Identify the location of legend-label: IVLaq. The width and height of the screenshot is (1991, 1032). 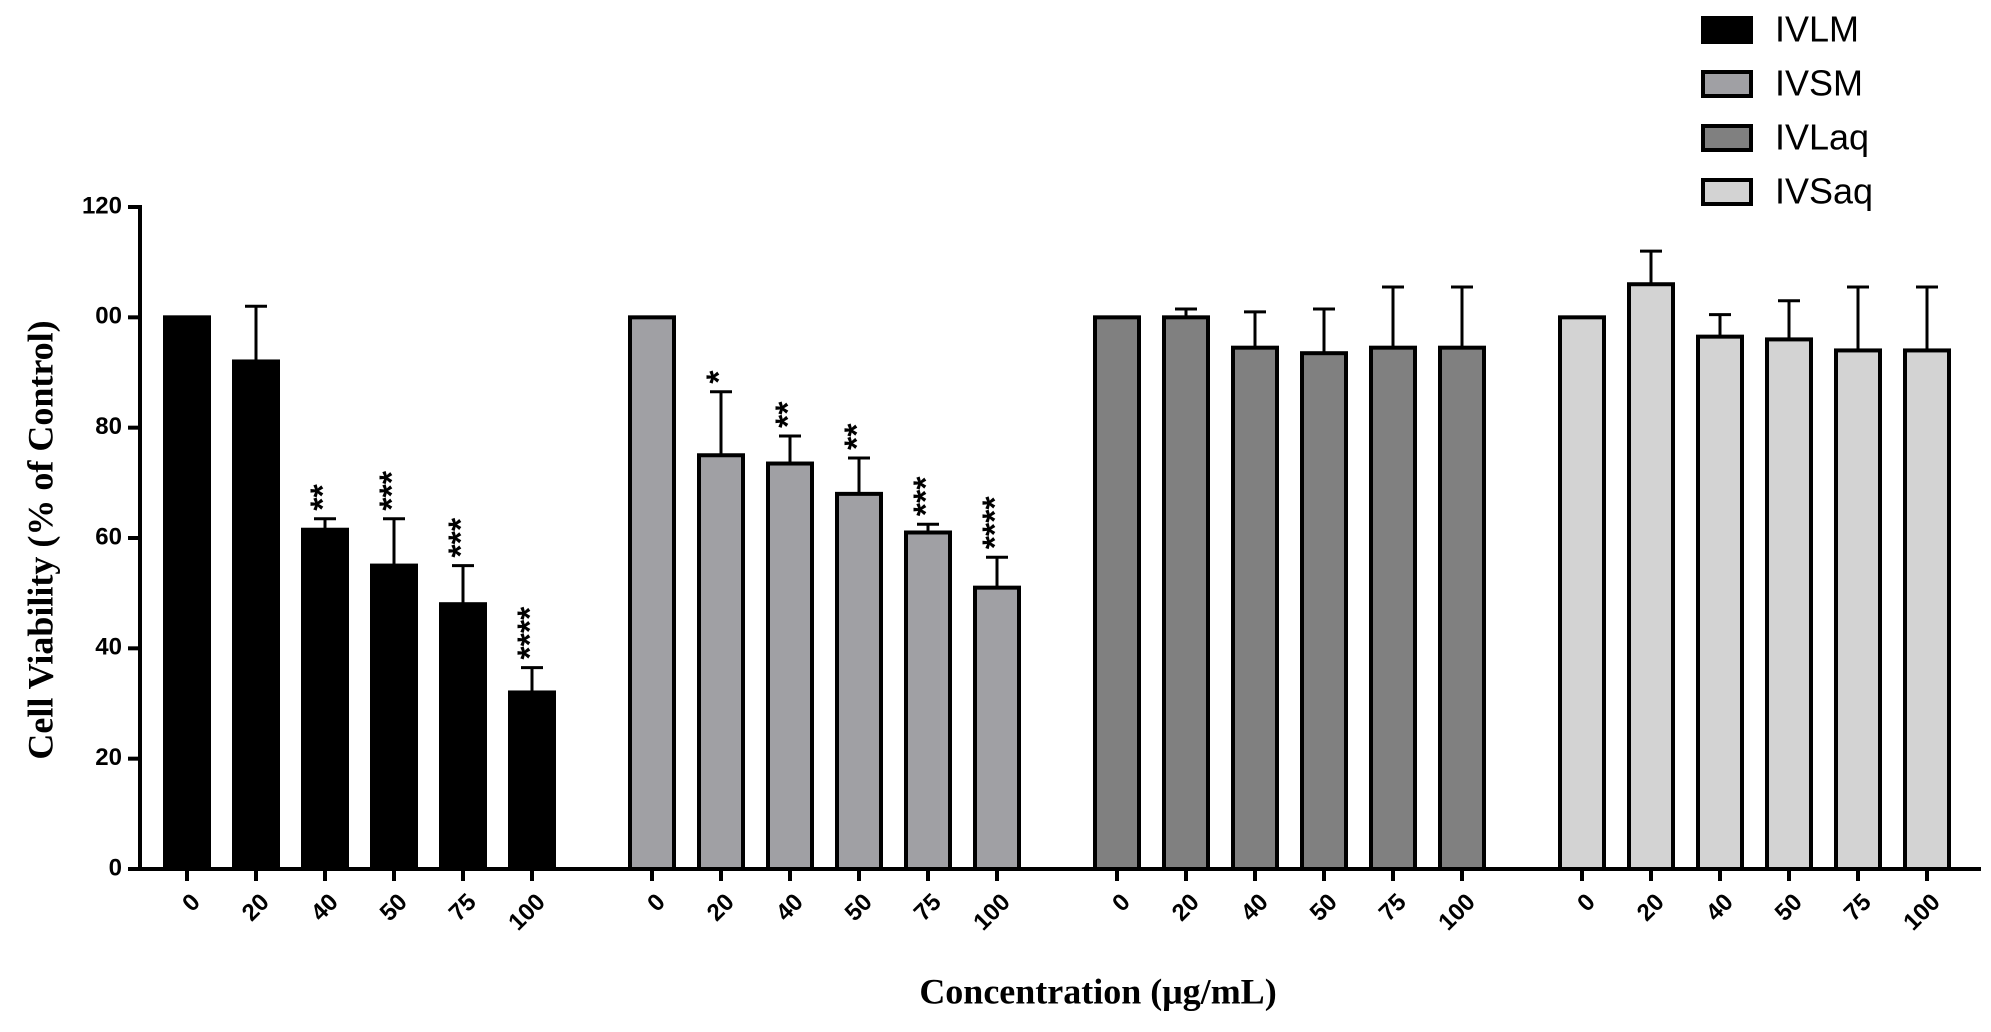
(1822, 137).